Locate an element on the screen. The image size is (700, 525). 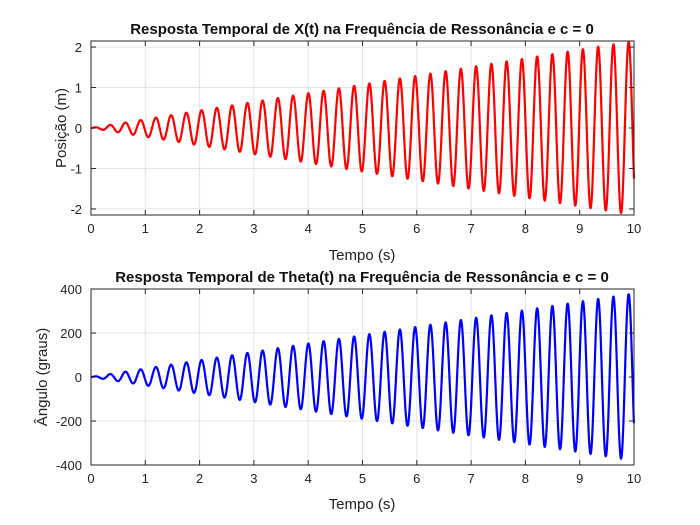
y-tick-label: 400 is located at coordinates (71, 289).